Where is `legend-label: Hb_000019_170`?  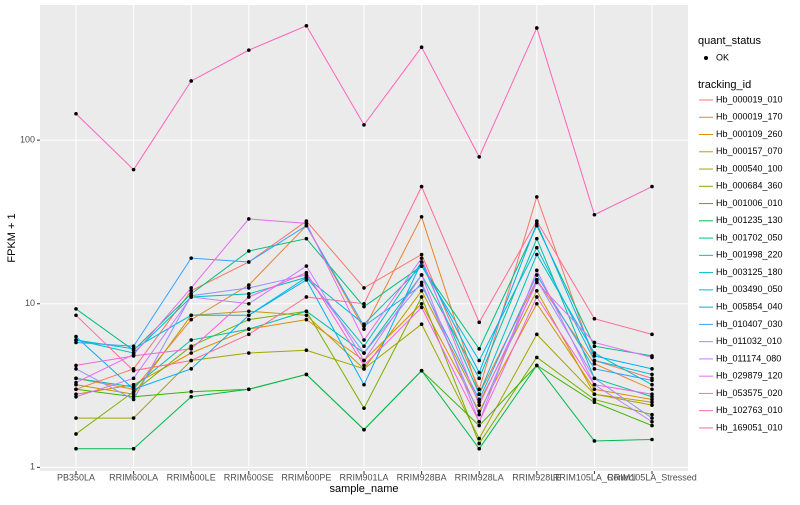 legend-label: Hb_000019_170 is located at coordinates (749, 117).